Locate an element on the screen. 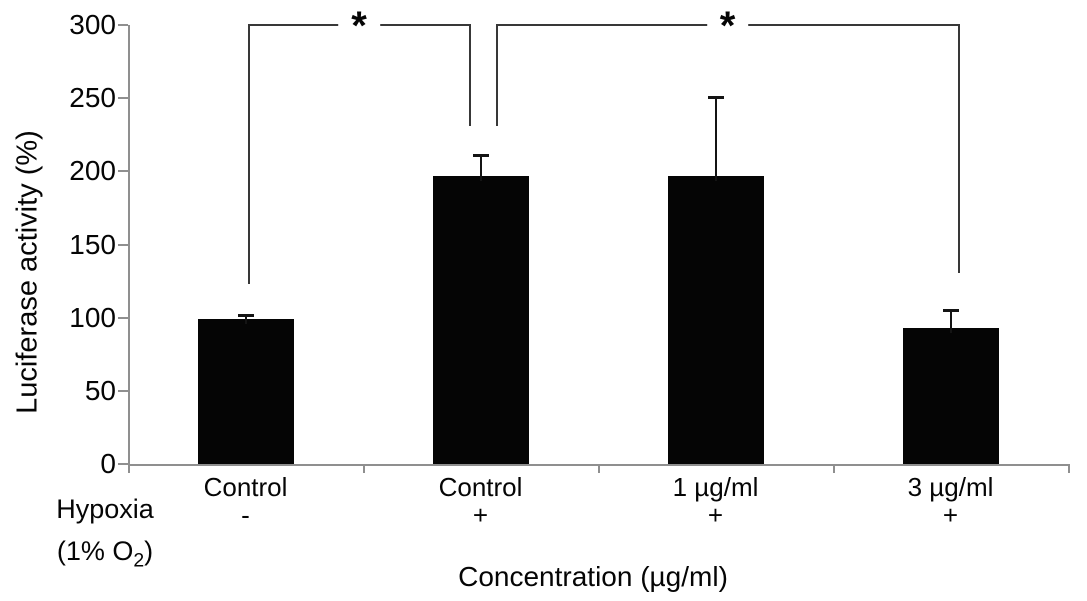 Image resolution: width=1087 pixels, height=601 pixels. oxygen-label-suffix: ) is located at coordinates (149, 551).